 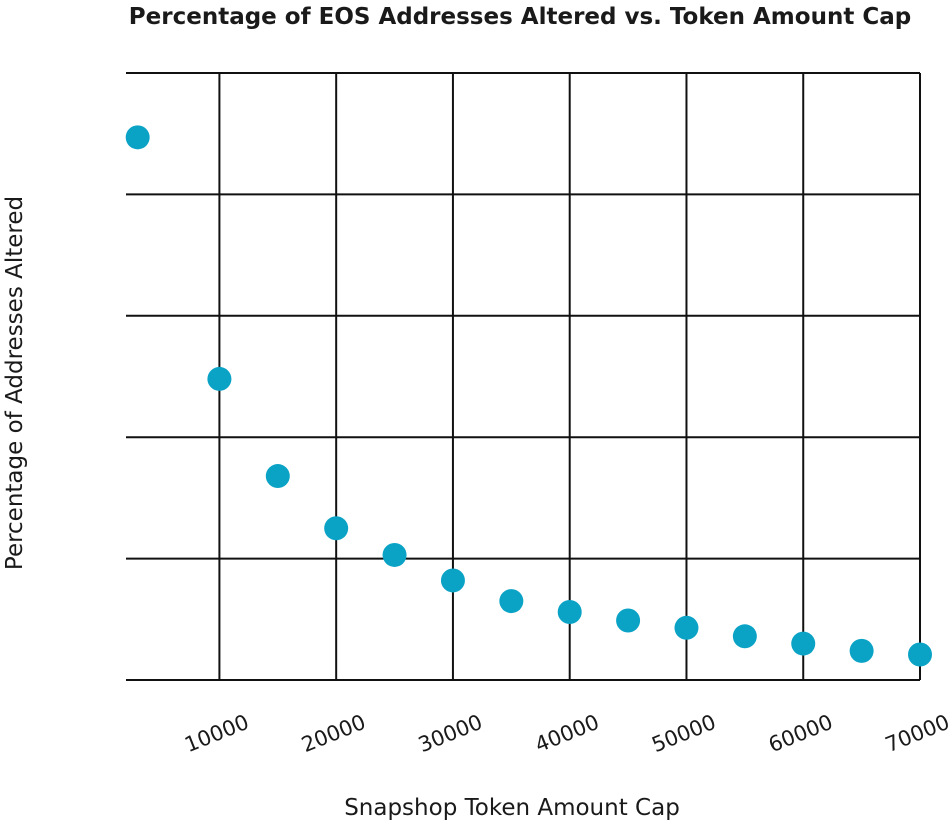 What do you see at coordinates (450, 733) in the screenshot?
I see `x-tick-label: 30000` at bounding box center [450, 733].